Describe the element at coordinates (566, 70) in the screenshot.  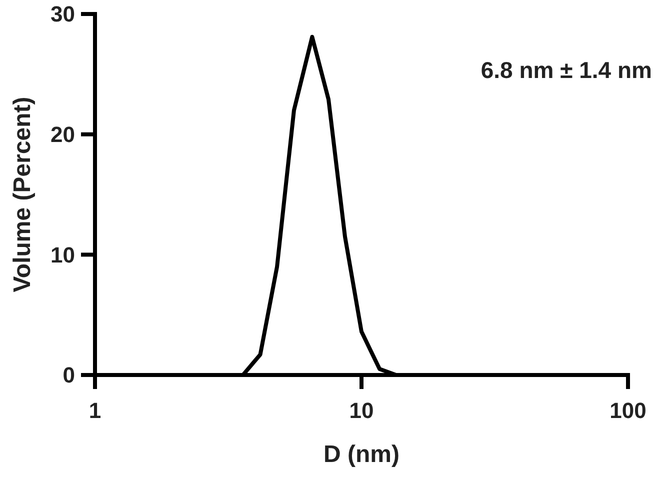
I see `annotation: 6.8 nm ± 1.4 nm` at that location.